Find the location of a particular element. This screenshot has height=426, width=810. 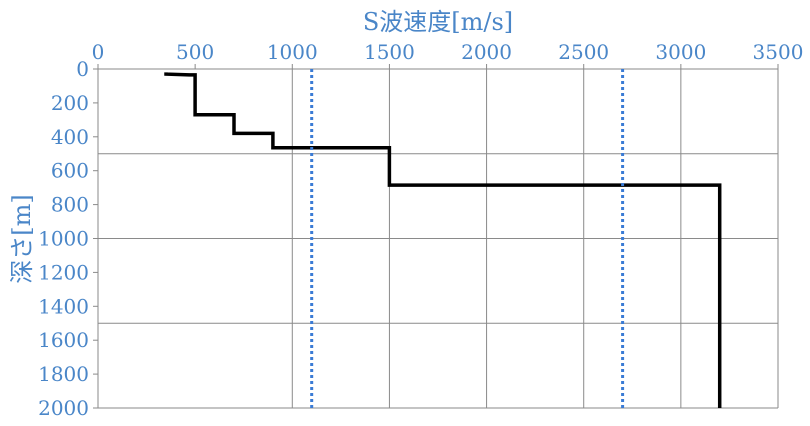

y-tick-label-800: 800 is located at coordinates (70, 205).